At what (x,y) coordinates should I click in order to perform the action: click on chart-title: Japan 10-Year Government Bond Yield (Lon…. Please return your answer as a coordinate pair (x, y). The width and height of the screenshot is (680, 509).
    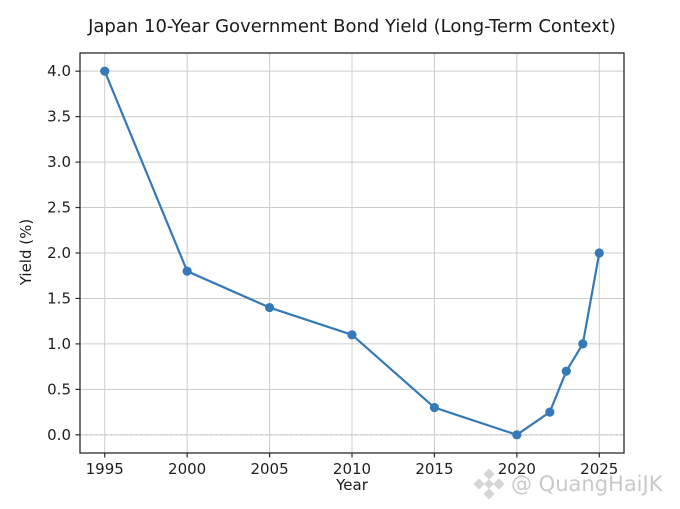
    Looking at the image, I should click on (352, 26).